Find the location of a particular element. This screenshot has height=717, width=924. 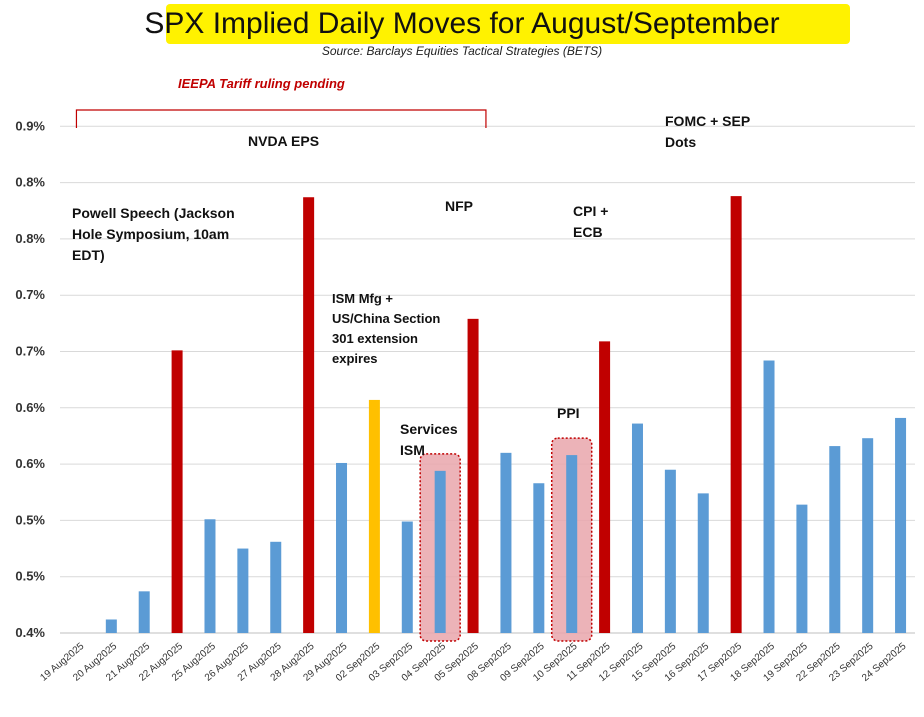

annotation-line: CPI + is located at coordinates (591, 211).